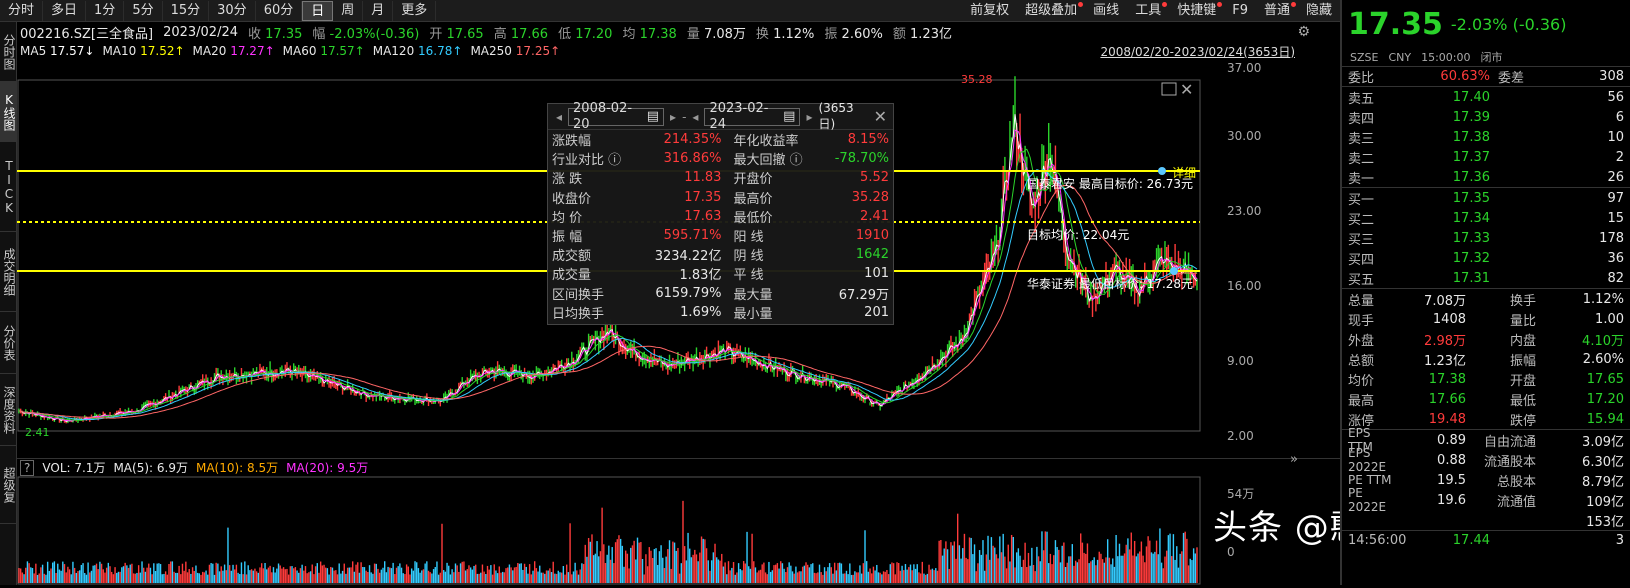 The width and height of the screenshot is (1630, 588). I want to click on range-label: 2008/02/20-2023/02/24(3653日), so click(1197, 51).